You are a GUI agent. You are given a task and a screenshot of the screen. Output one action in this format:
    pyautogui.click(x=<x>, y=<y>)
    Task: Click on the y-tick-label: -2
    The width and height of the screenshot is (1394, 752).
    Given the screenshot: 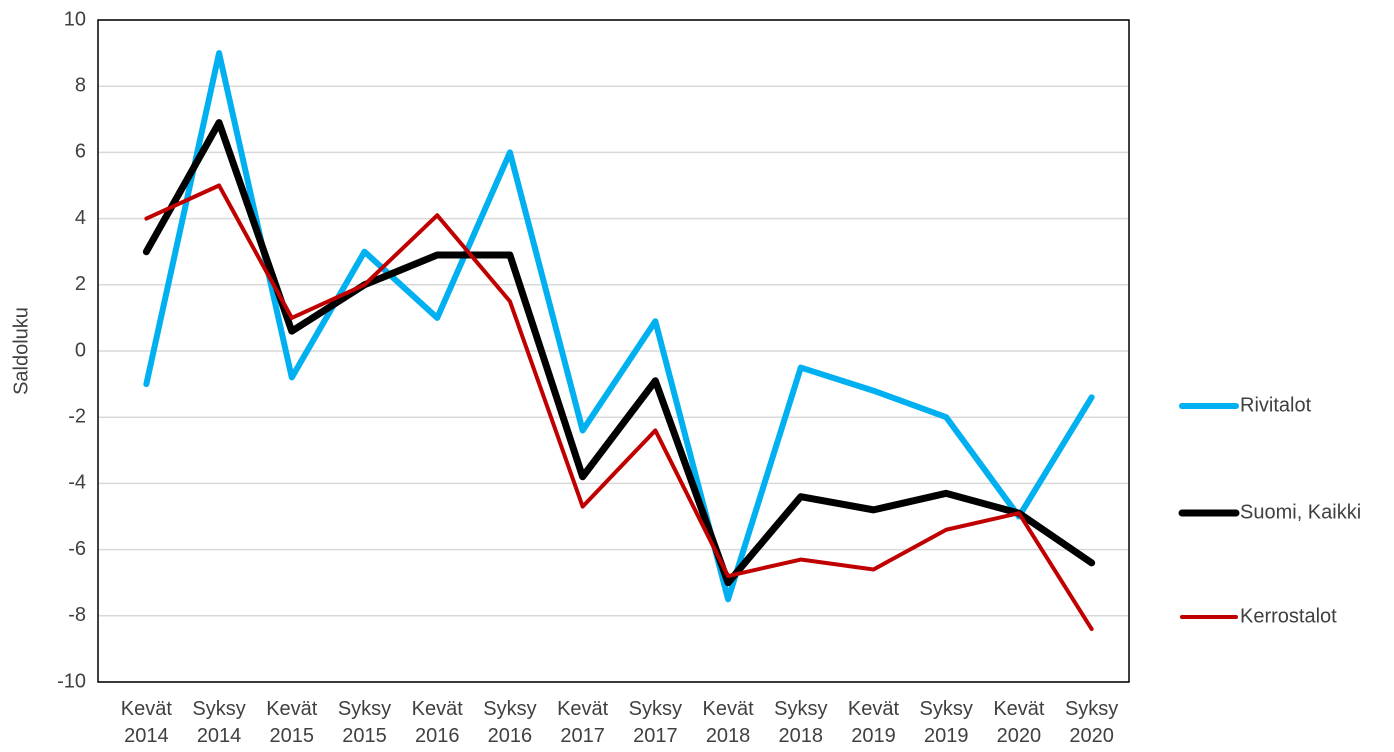 What is the action you would take?
    pyautogui.click(x=77, y=416)
    